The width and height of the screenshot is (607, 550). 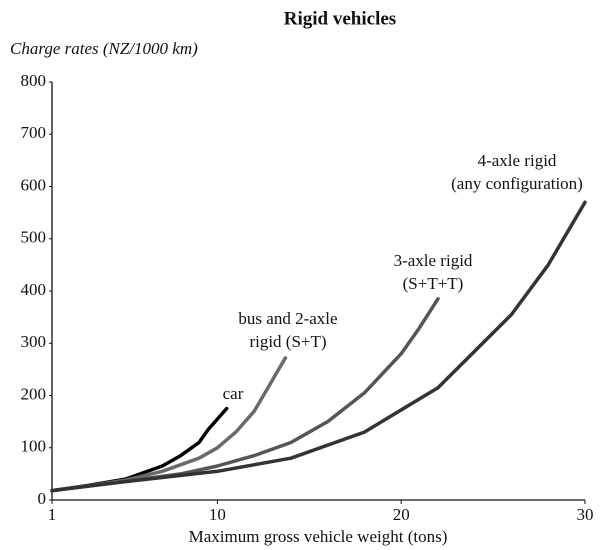 I want to click on x-axis-label: Maximum gross vehicle weight (tons), so click(x=318, y=536).